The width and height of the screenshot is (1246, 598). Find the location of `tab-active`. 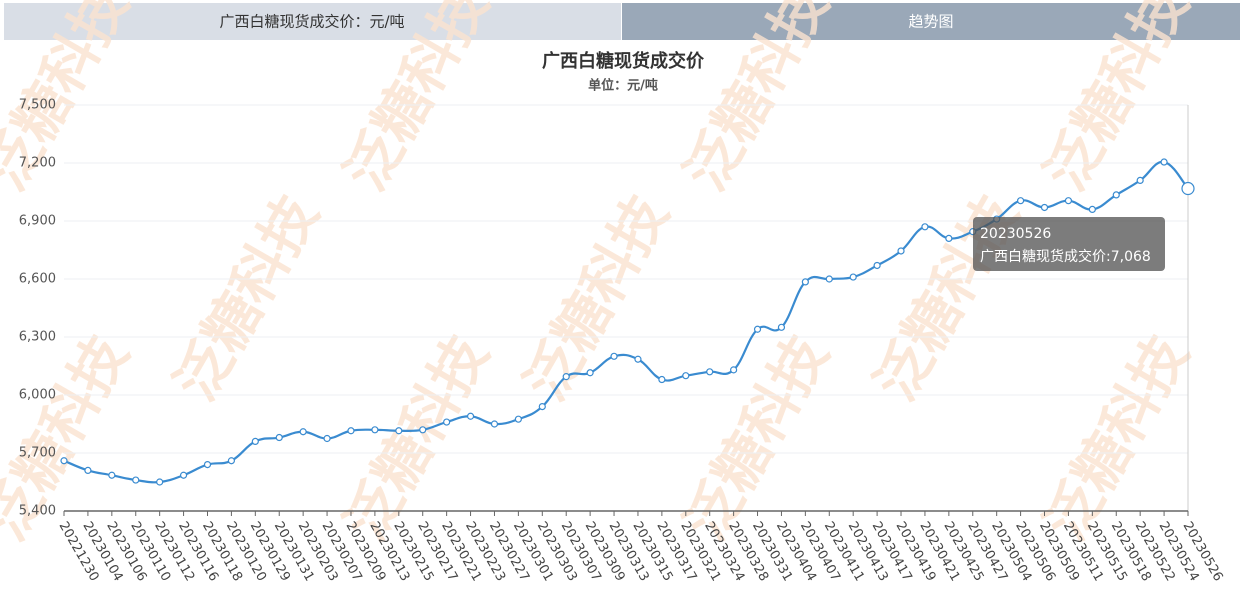

tab-active is located at coordinates (931, 21).